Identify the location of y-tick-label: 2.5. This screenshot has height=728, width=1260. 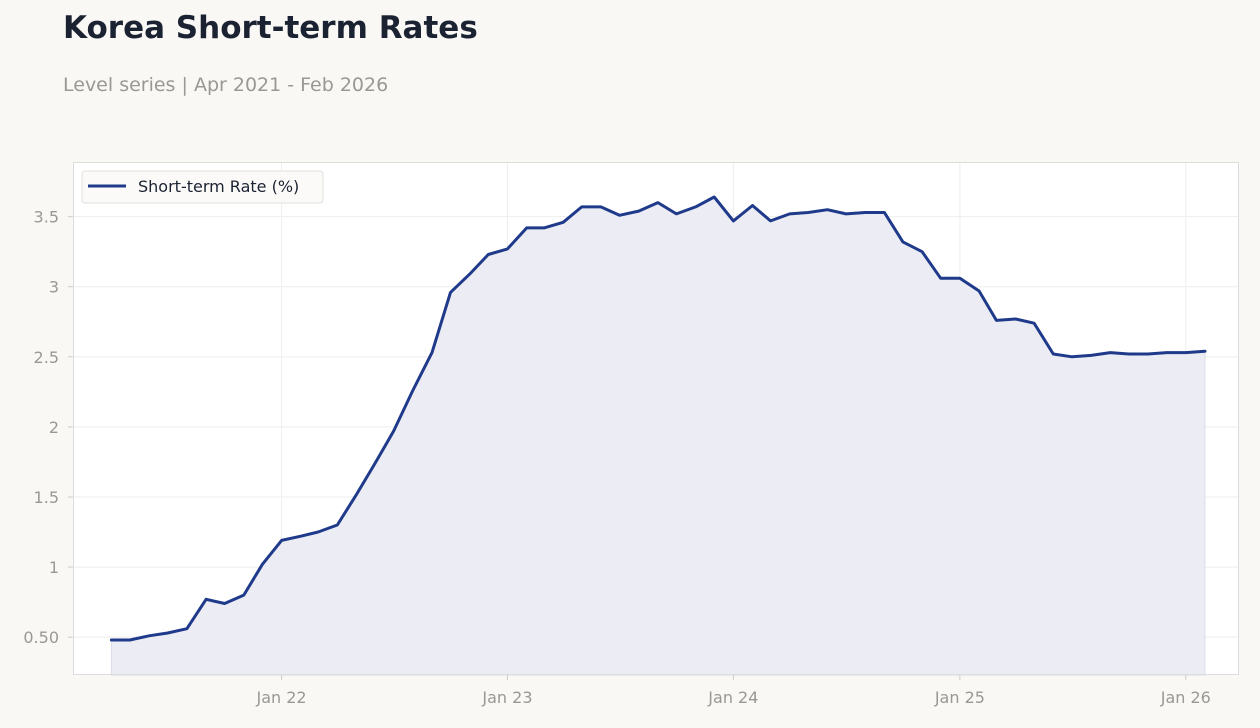
(46, 357).